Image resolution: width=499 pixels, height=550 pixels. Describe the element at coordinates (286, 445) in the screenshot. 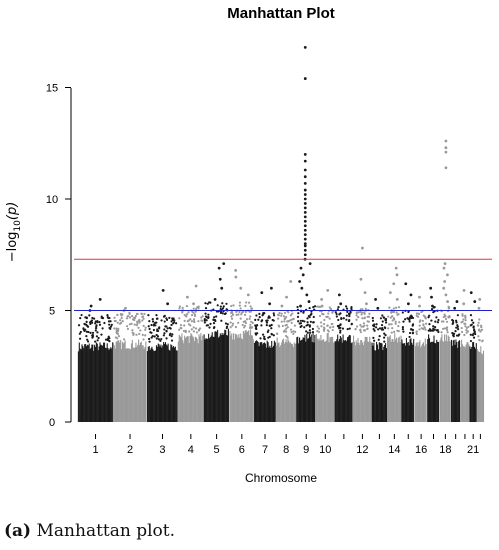

I see `x-axis-ticks: 1 2 3 4 5 6 7 8 9 10 12 14 16 18 21` at that location.